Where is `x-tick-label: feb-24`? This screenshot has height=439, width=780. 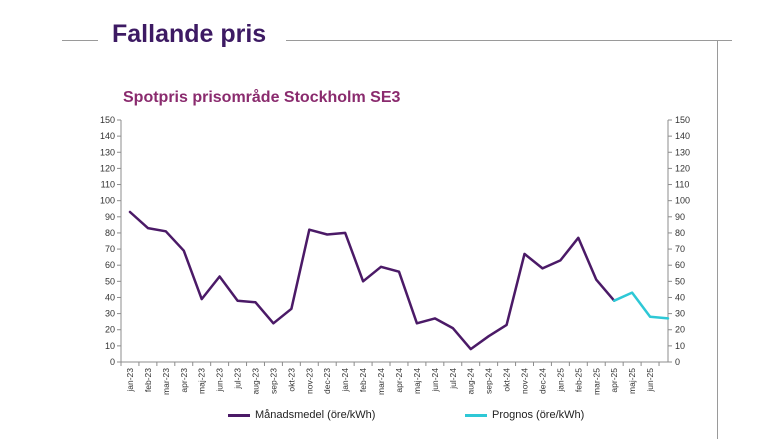
x-tick-label: feb-24 is located at coordinates (363, 380).